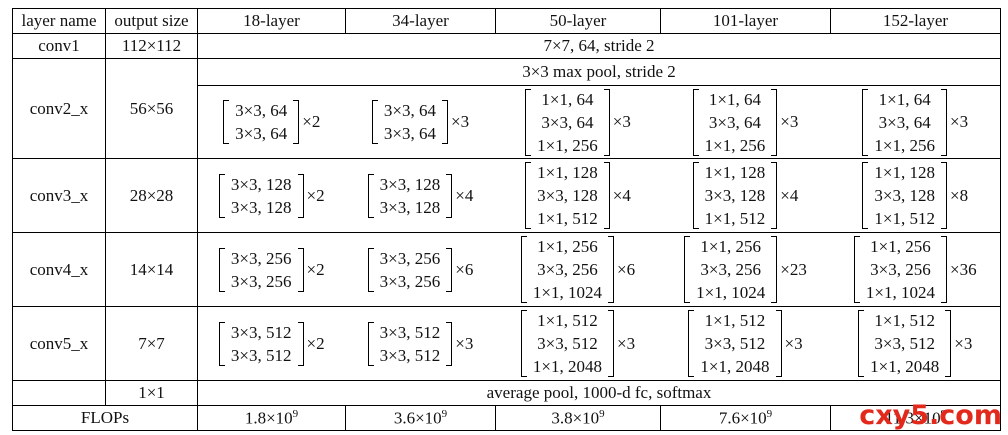 This screenshot has width=1008, height=435. Describe the element at coordinates (742, 418) in the screenshot. I see `flops-base: 7.6×10` at that location.